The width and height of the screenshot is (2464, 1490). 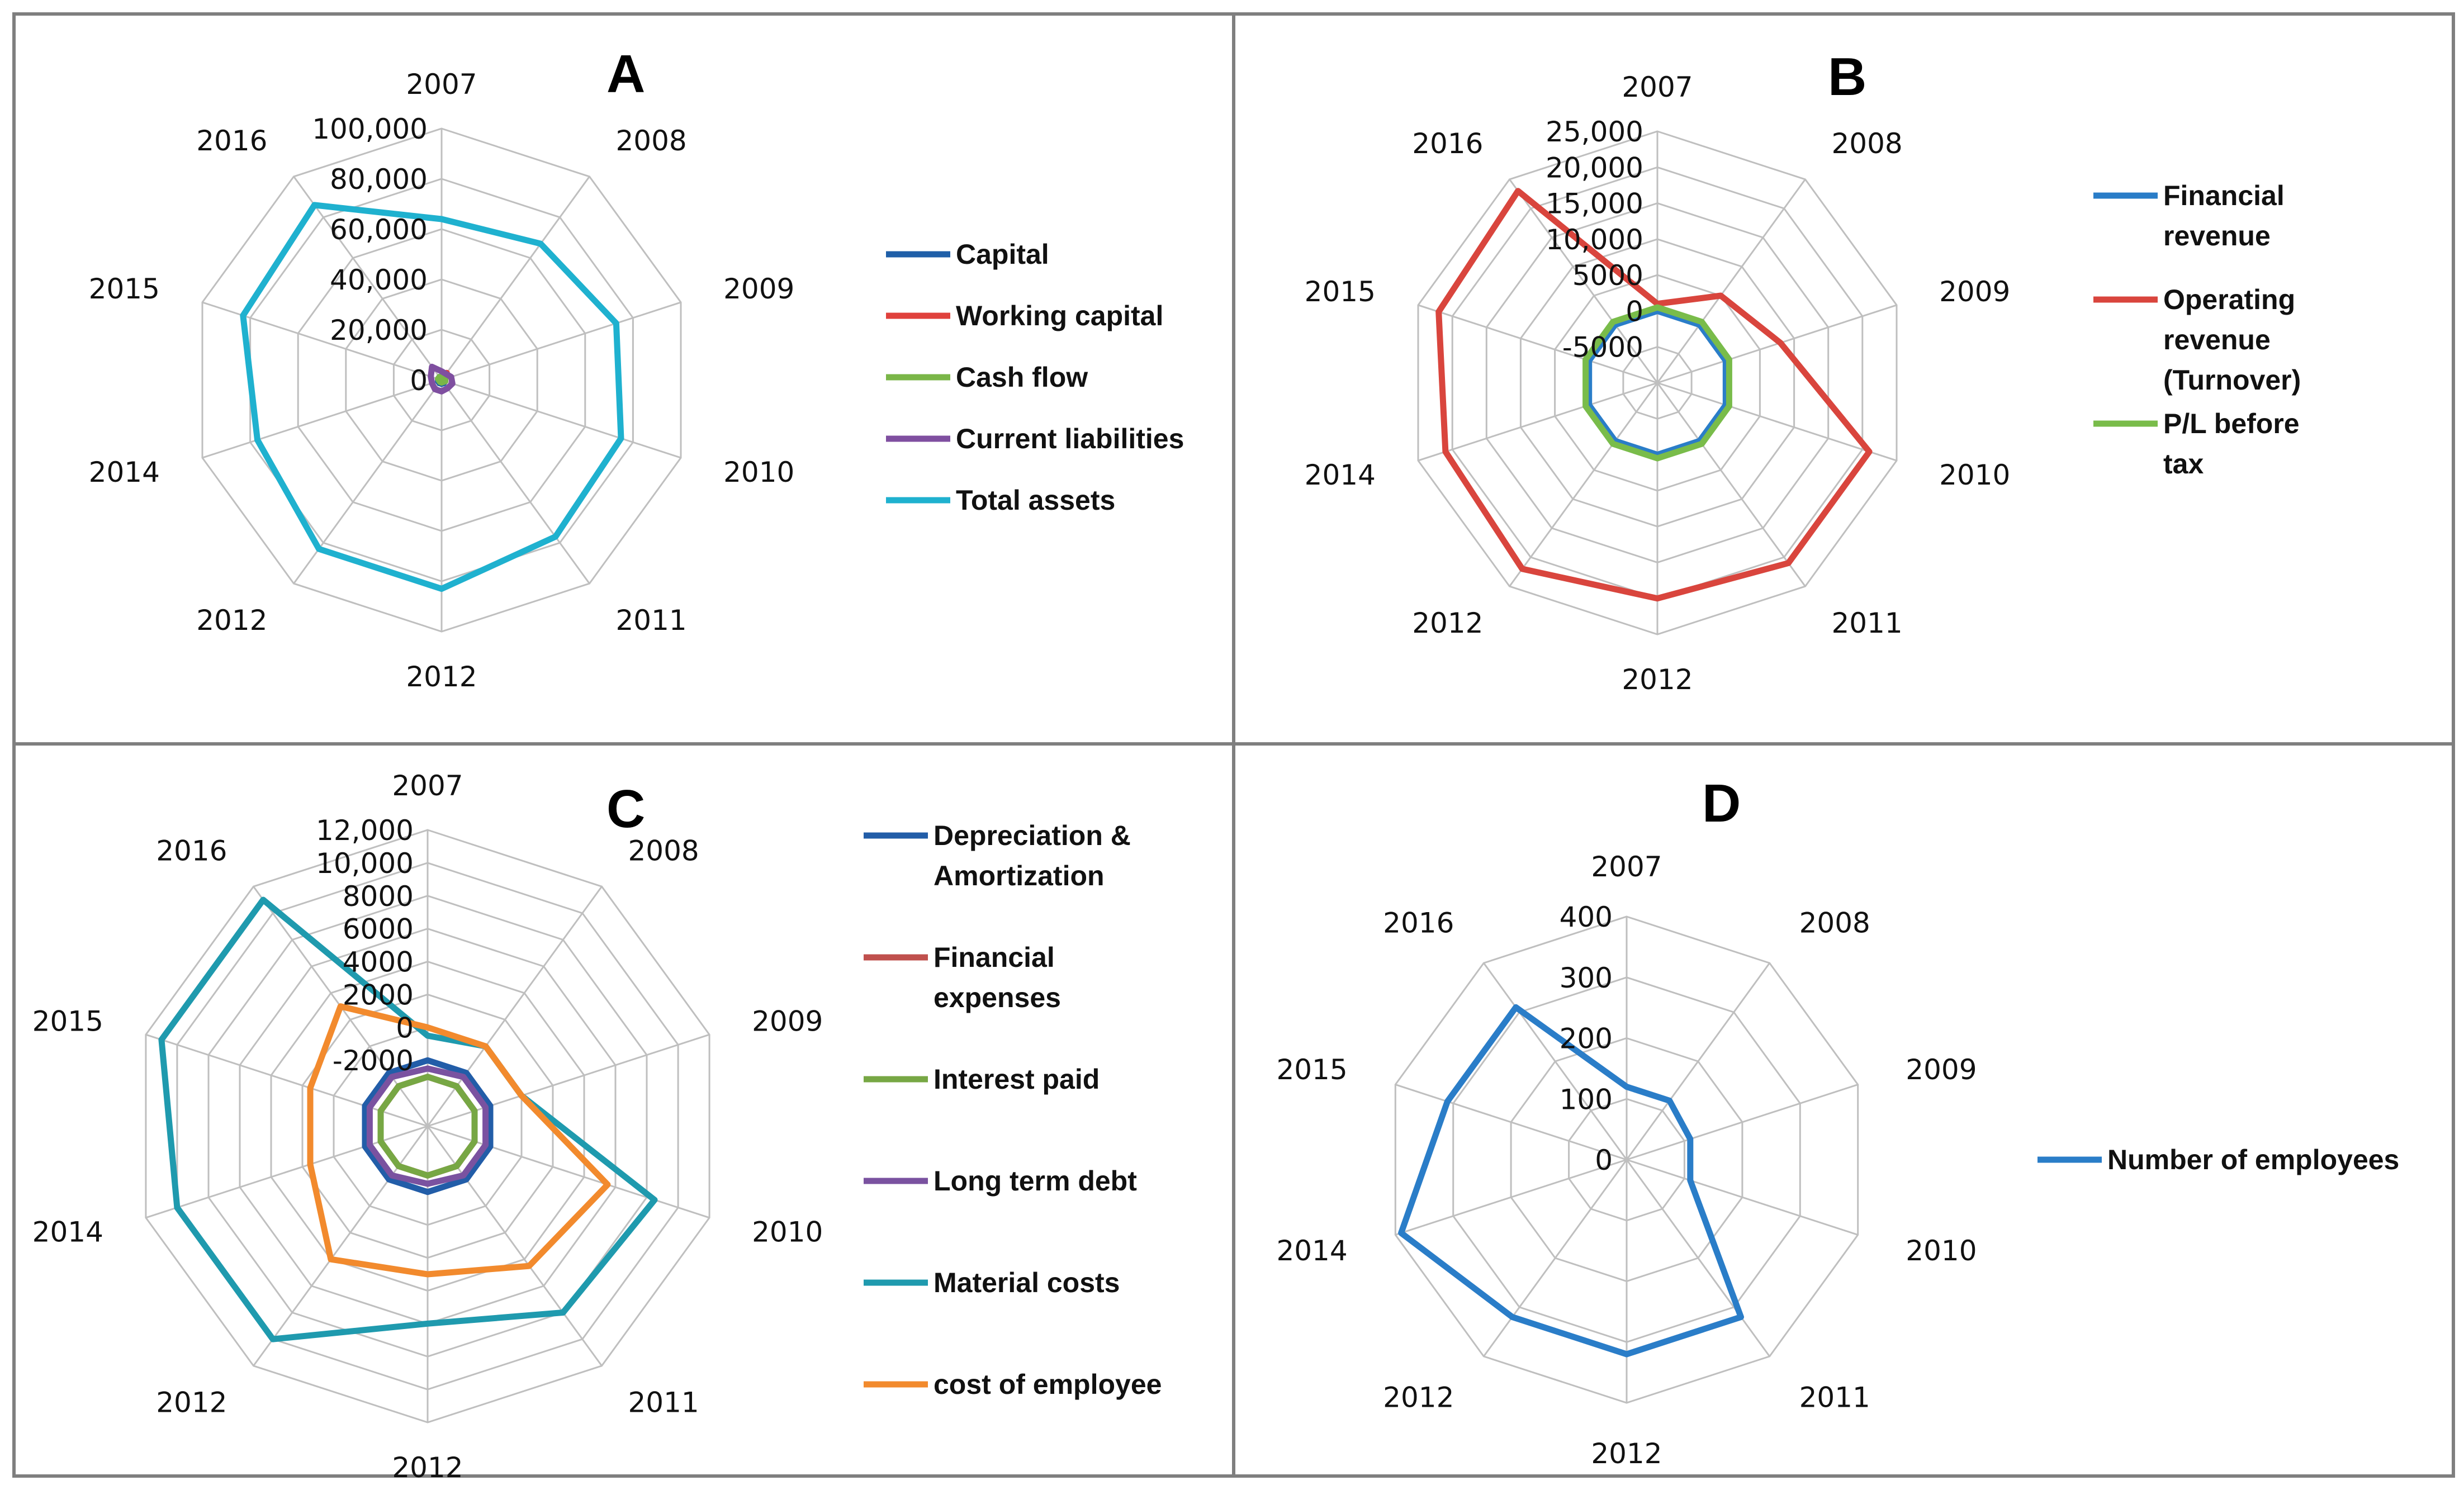 What do you see at coordinates (379, 280) in the screenshot?
I see `tick-label: 40,000` at bounding box center [379, 280].